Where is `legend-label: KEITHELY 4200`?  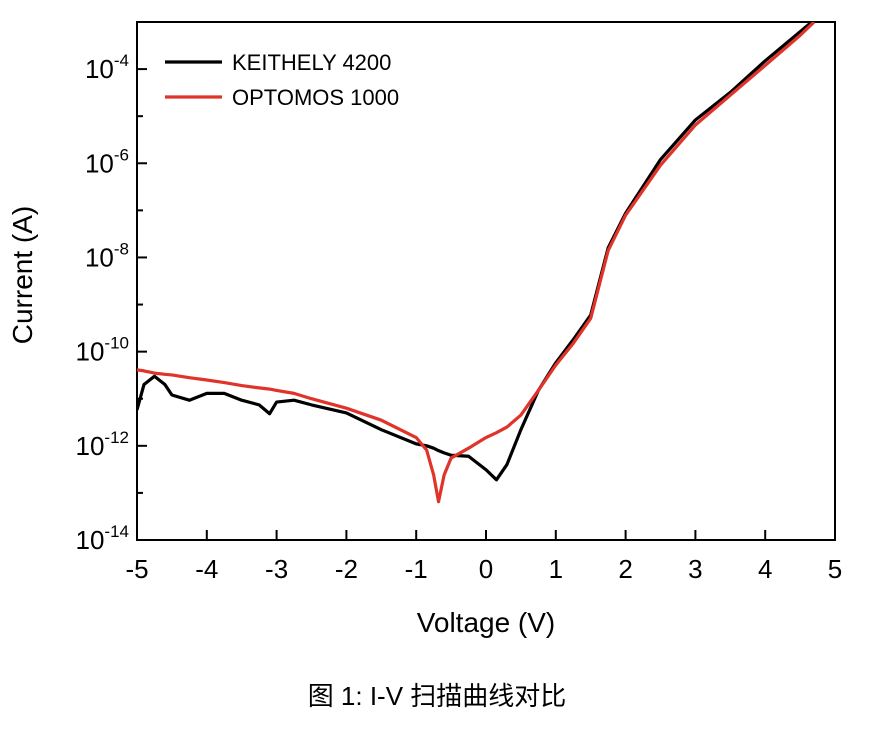
legend-label: KEITHELY 4200 is located at coordinates (311, 62).